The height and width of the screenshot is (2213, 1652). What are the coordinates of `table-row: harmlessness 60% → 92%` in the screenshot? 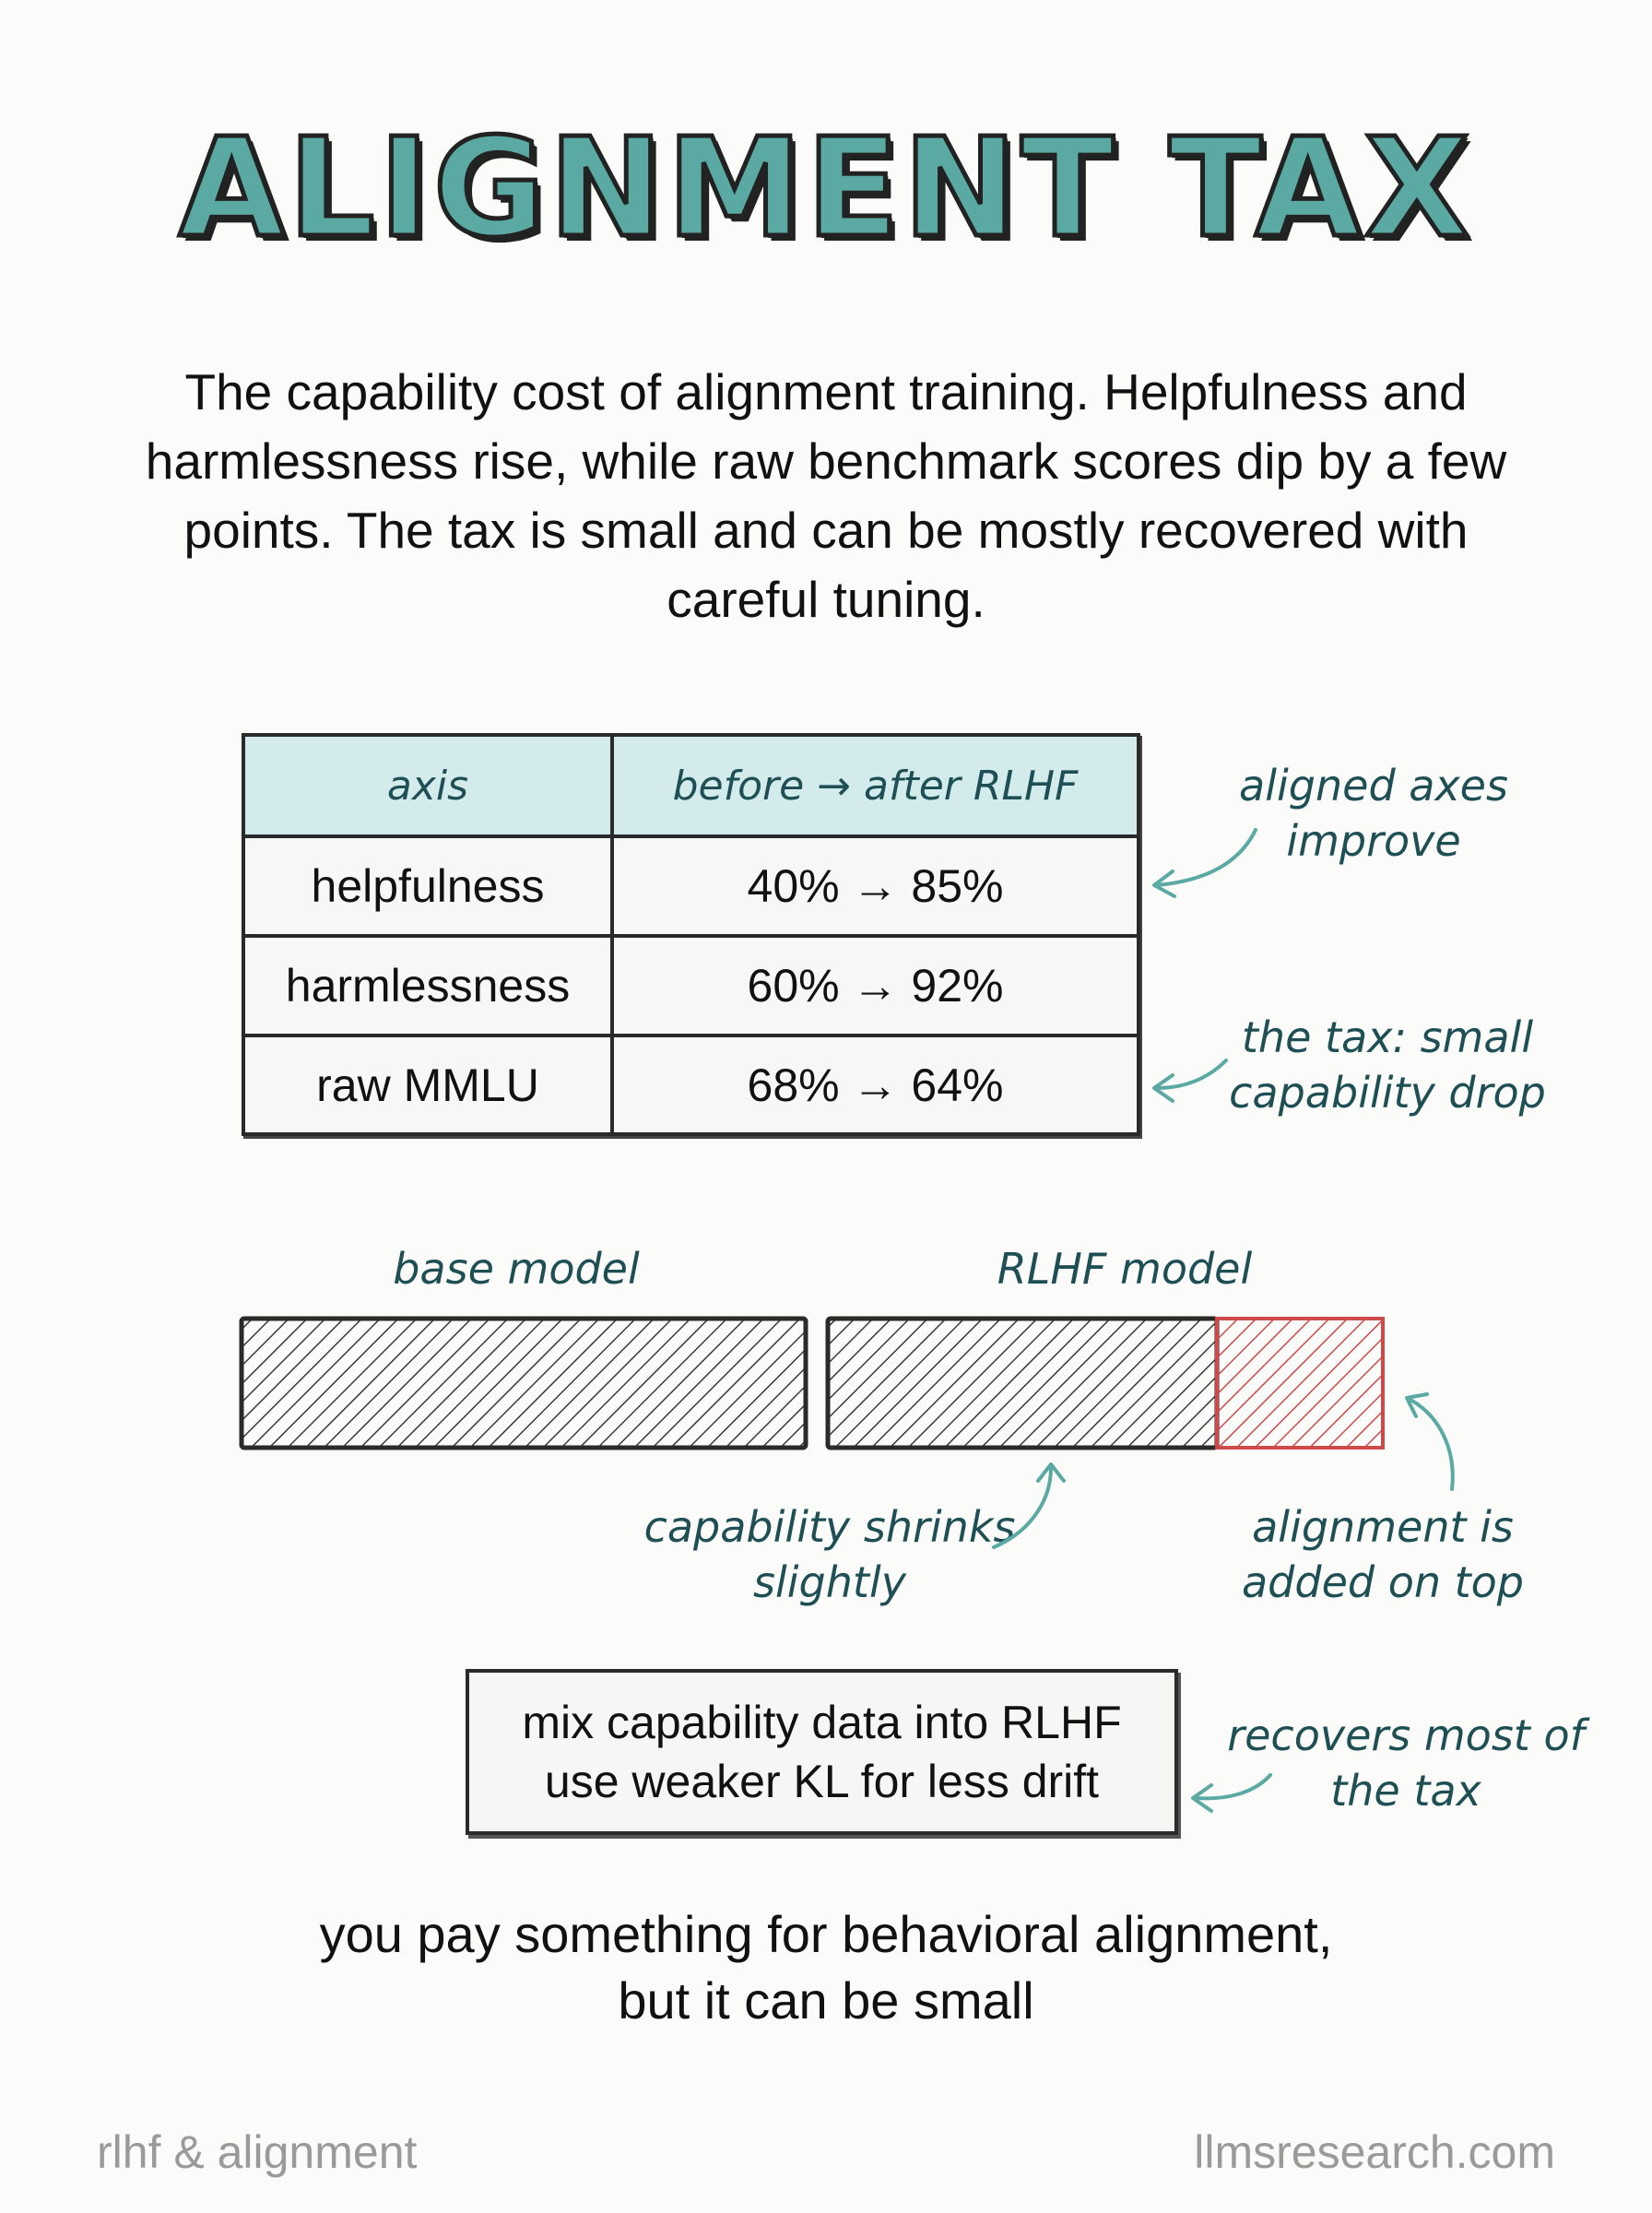 It's located at (691, 988).